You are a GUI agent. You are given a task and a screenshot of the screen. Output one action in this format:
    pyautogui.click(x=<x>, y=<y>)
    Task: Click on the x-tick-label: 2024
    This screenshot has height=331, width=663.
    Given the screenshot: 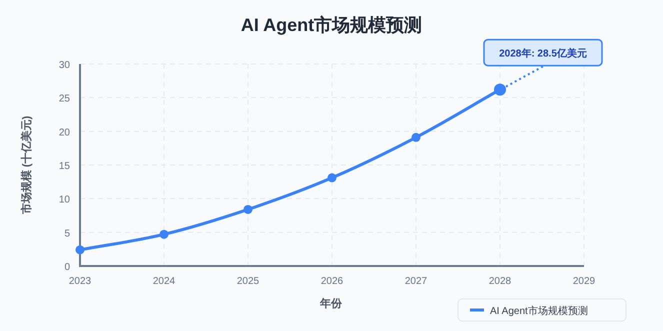 What is the action you would take?
    pyautogui.click(x=164, y=281)
    